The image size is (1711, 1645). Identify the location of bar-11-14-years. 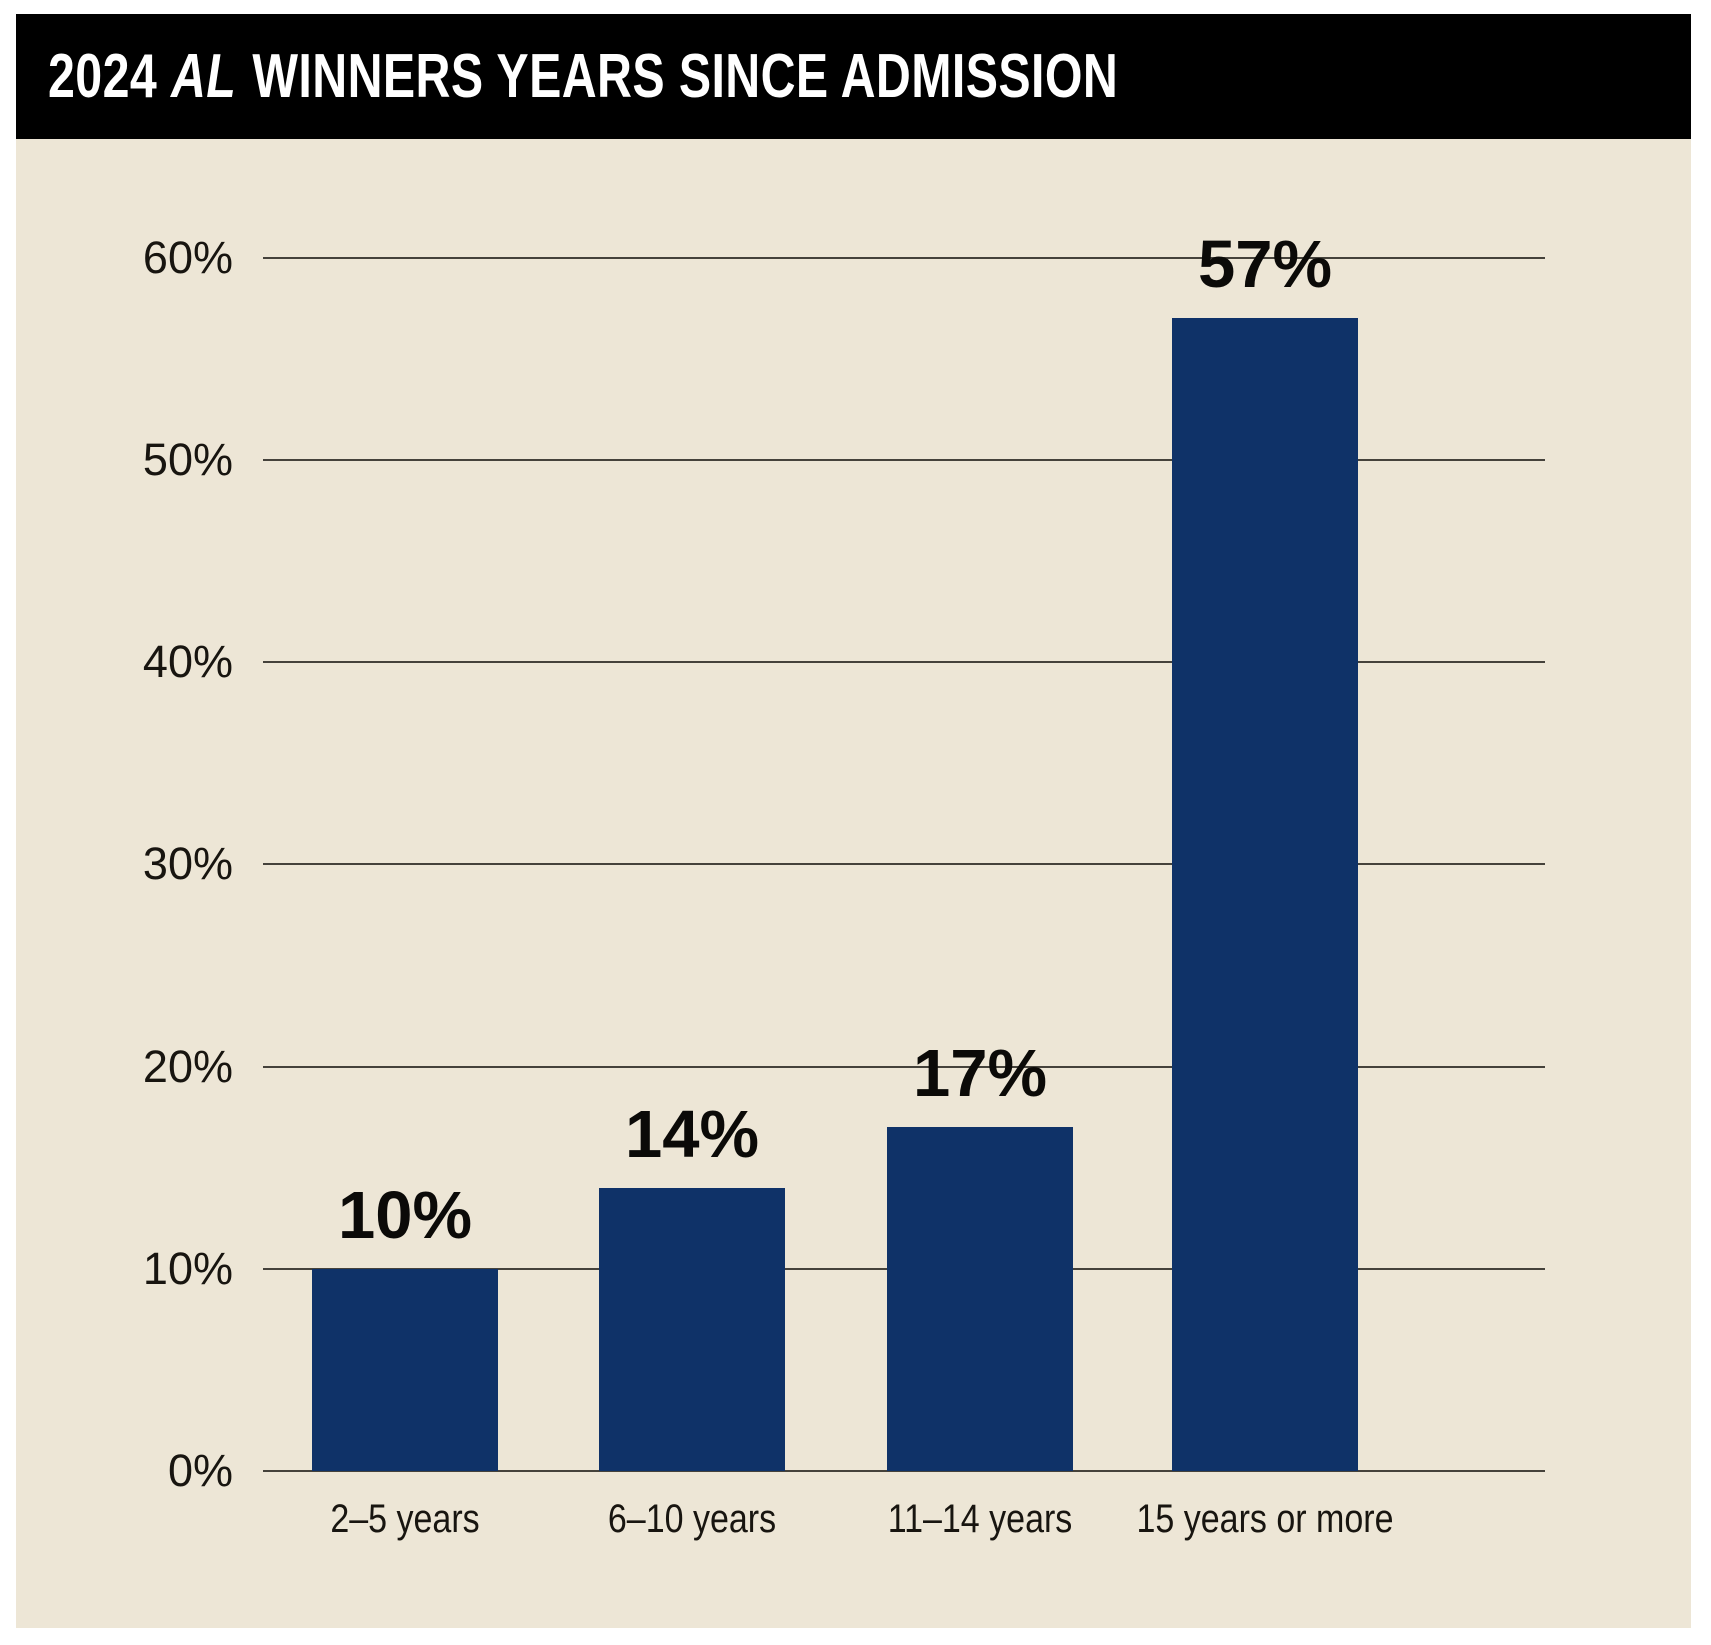
(980, 1299).